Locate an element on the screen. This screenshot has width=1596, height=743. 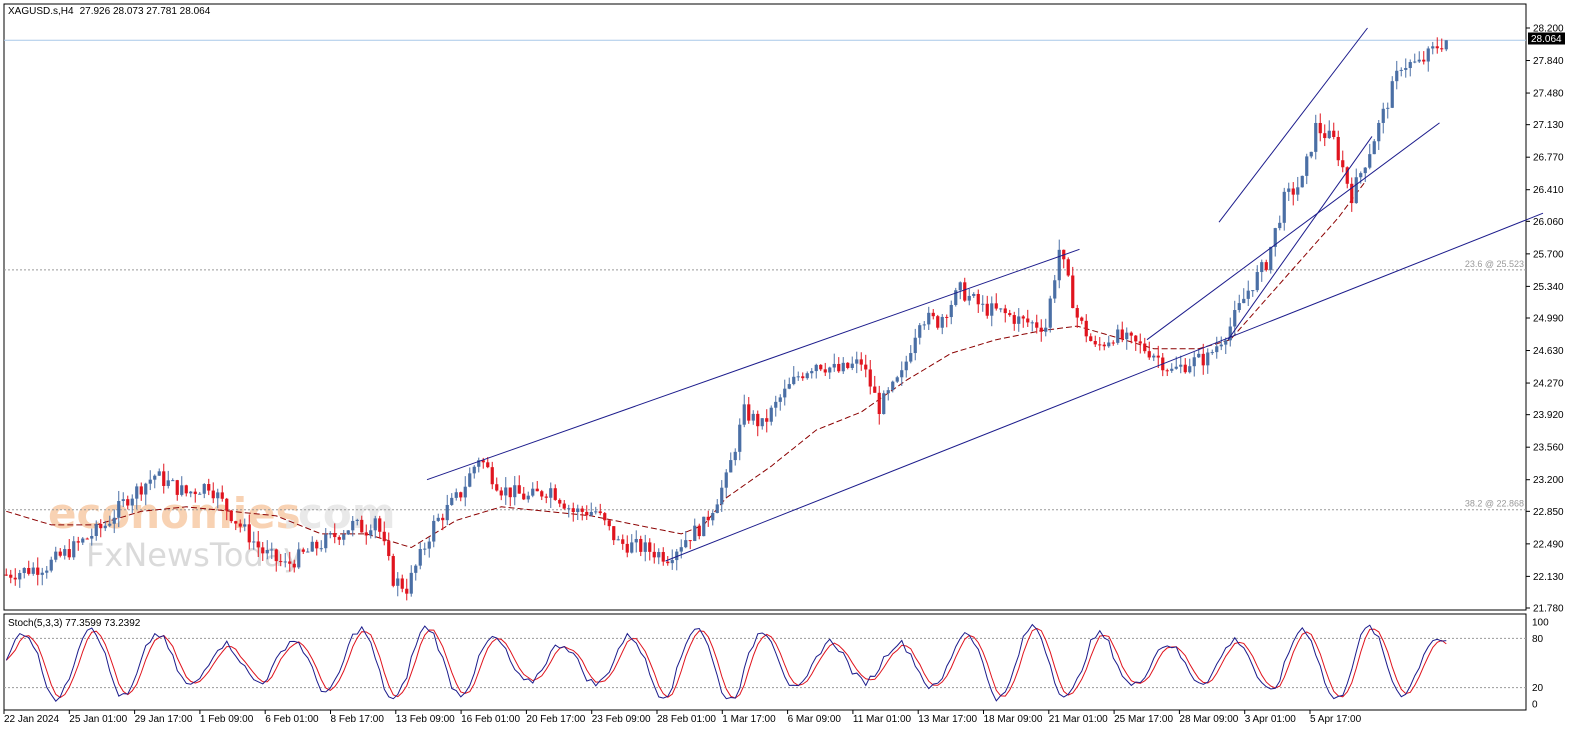
price-tick-label: 23.560 is located at coordinates (1548, 448).